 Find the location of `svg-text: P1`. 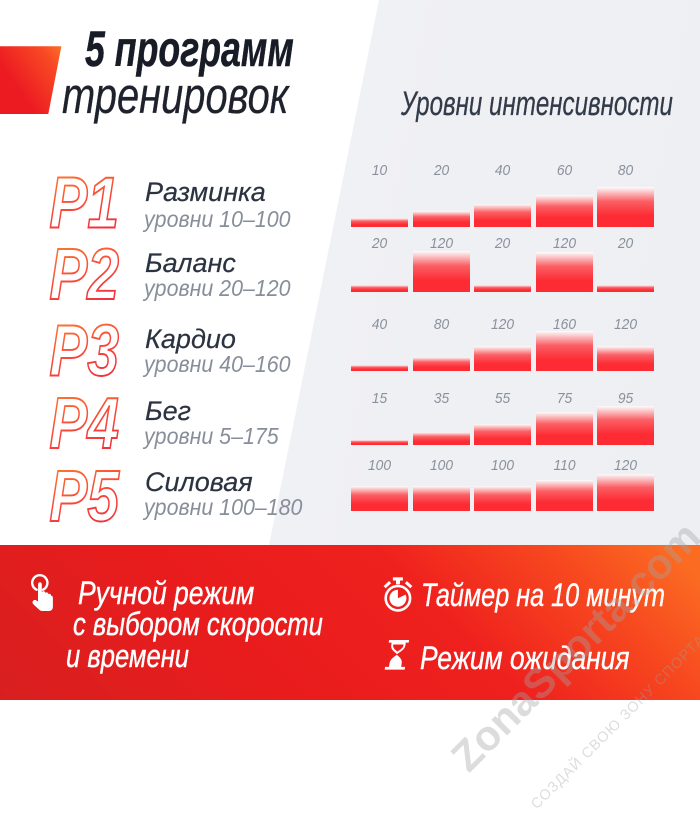

svg-text: P1 is located at coordinates (84, 202).